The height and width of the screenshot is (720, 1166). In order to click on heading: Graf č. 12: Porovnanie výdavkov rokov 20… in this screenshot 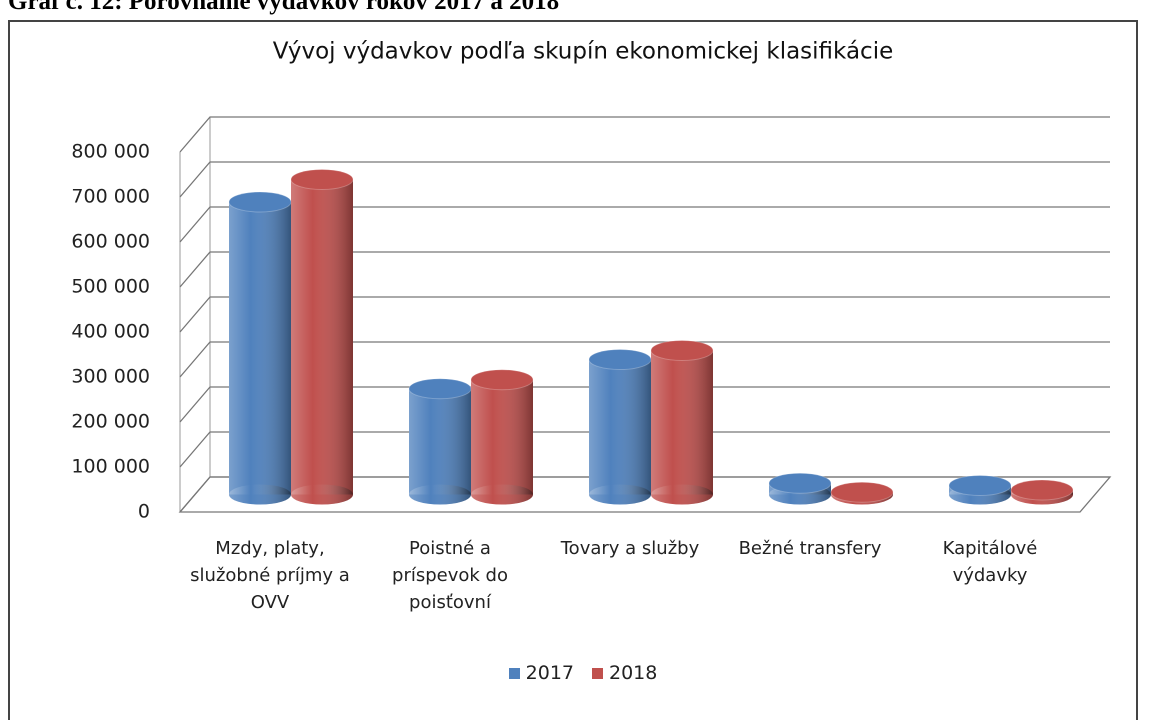, I will do `click(284, 7)`.